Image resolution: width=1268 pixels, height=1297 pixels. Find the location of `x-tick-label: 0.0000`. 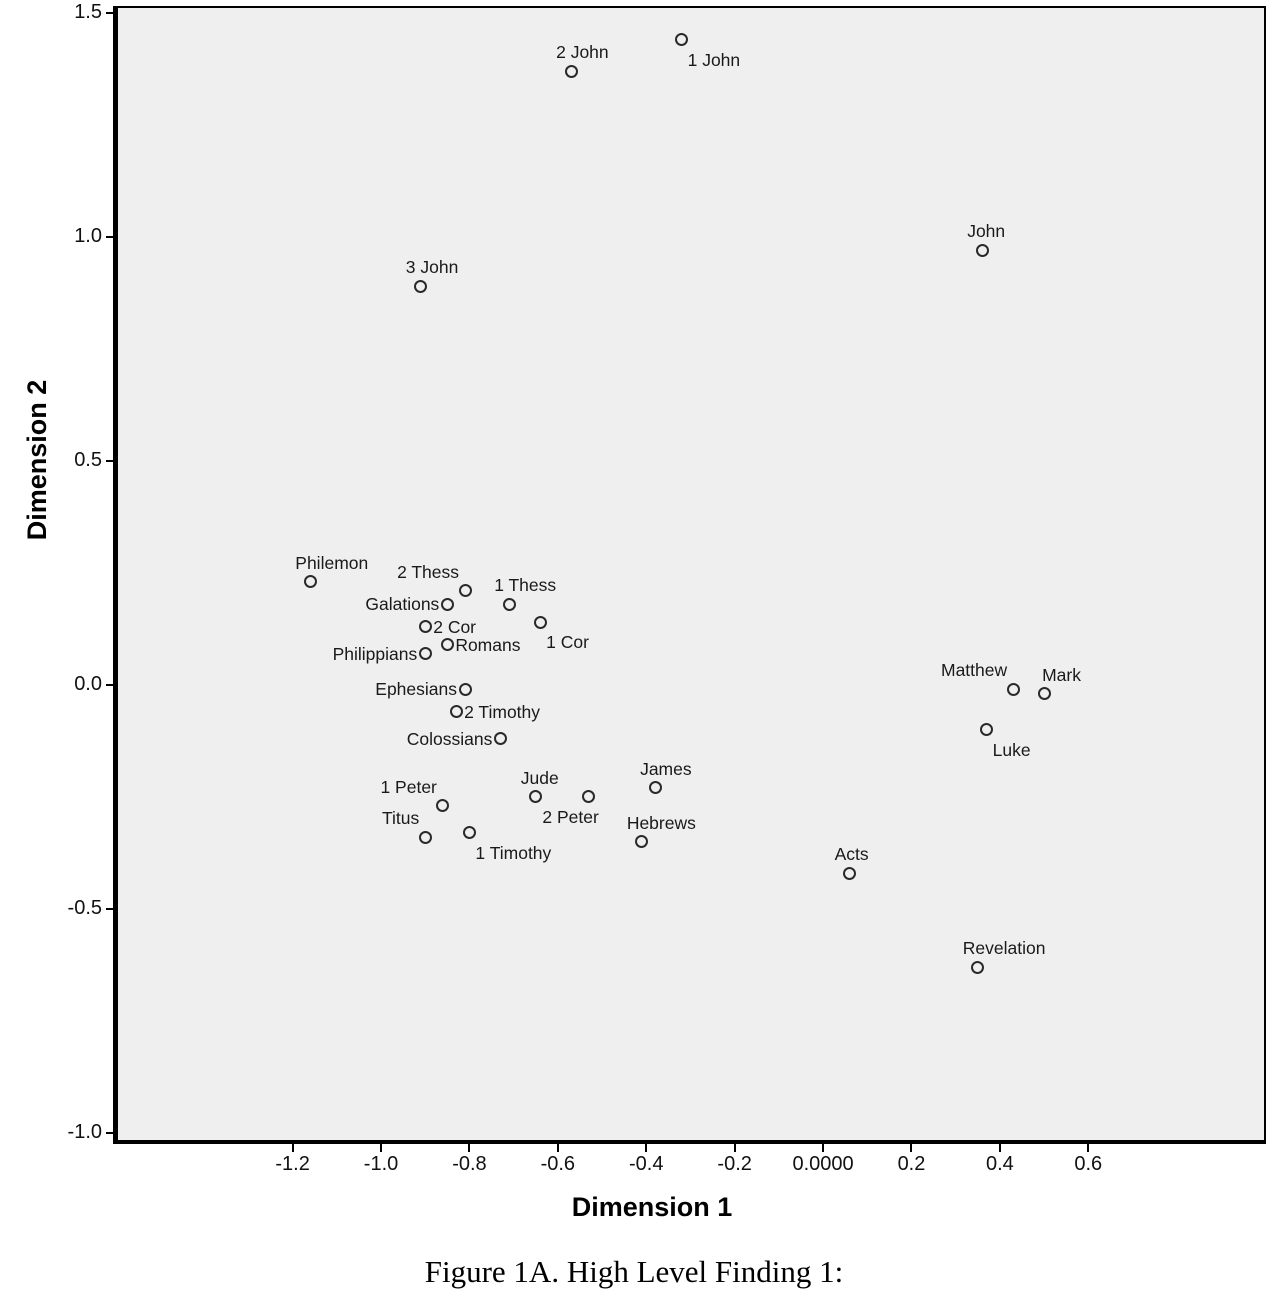

x-tick-label: 0.0000 is located at coordinates (823, 1164).